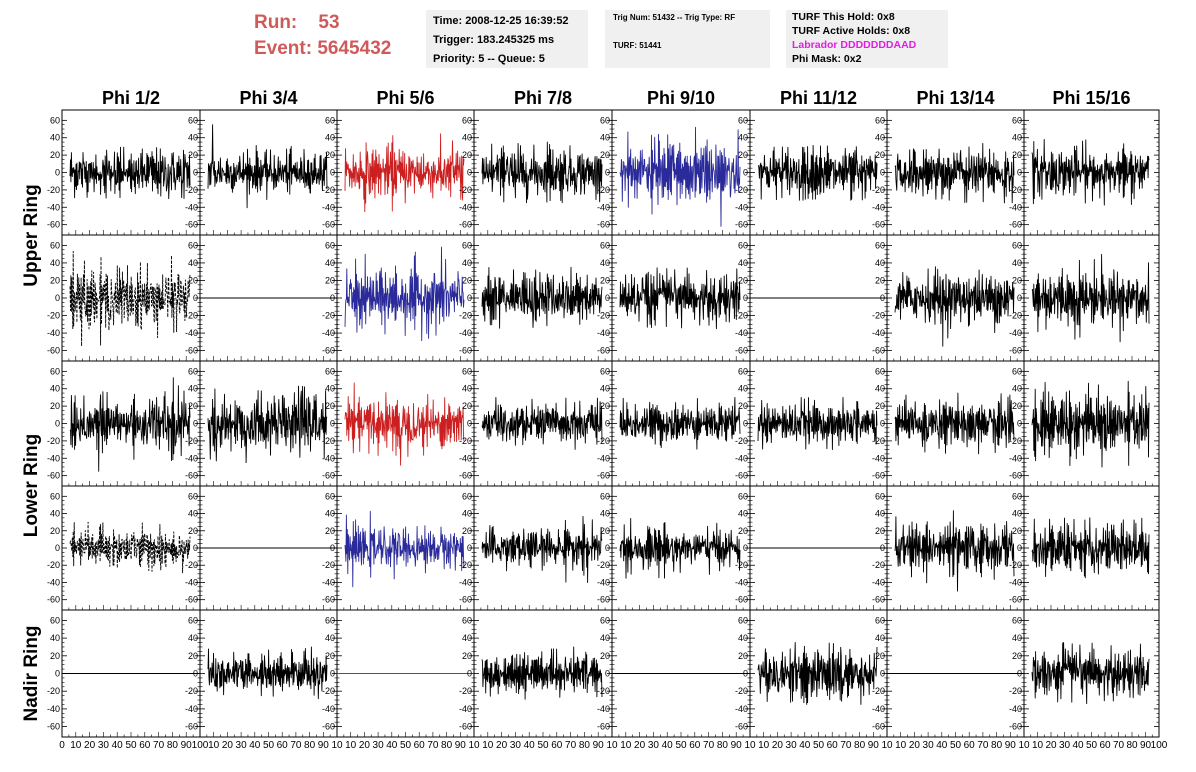 Image resolution: width=1196 pixels, height=772 pixels. What do you see at coordinates (494, 40) in the screenshot?
I see `trigger-text: Trigger: 183.245325 ms` at bounding box center [494, 40].